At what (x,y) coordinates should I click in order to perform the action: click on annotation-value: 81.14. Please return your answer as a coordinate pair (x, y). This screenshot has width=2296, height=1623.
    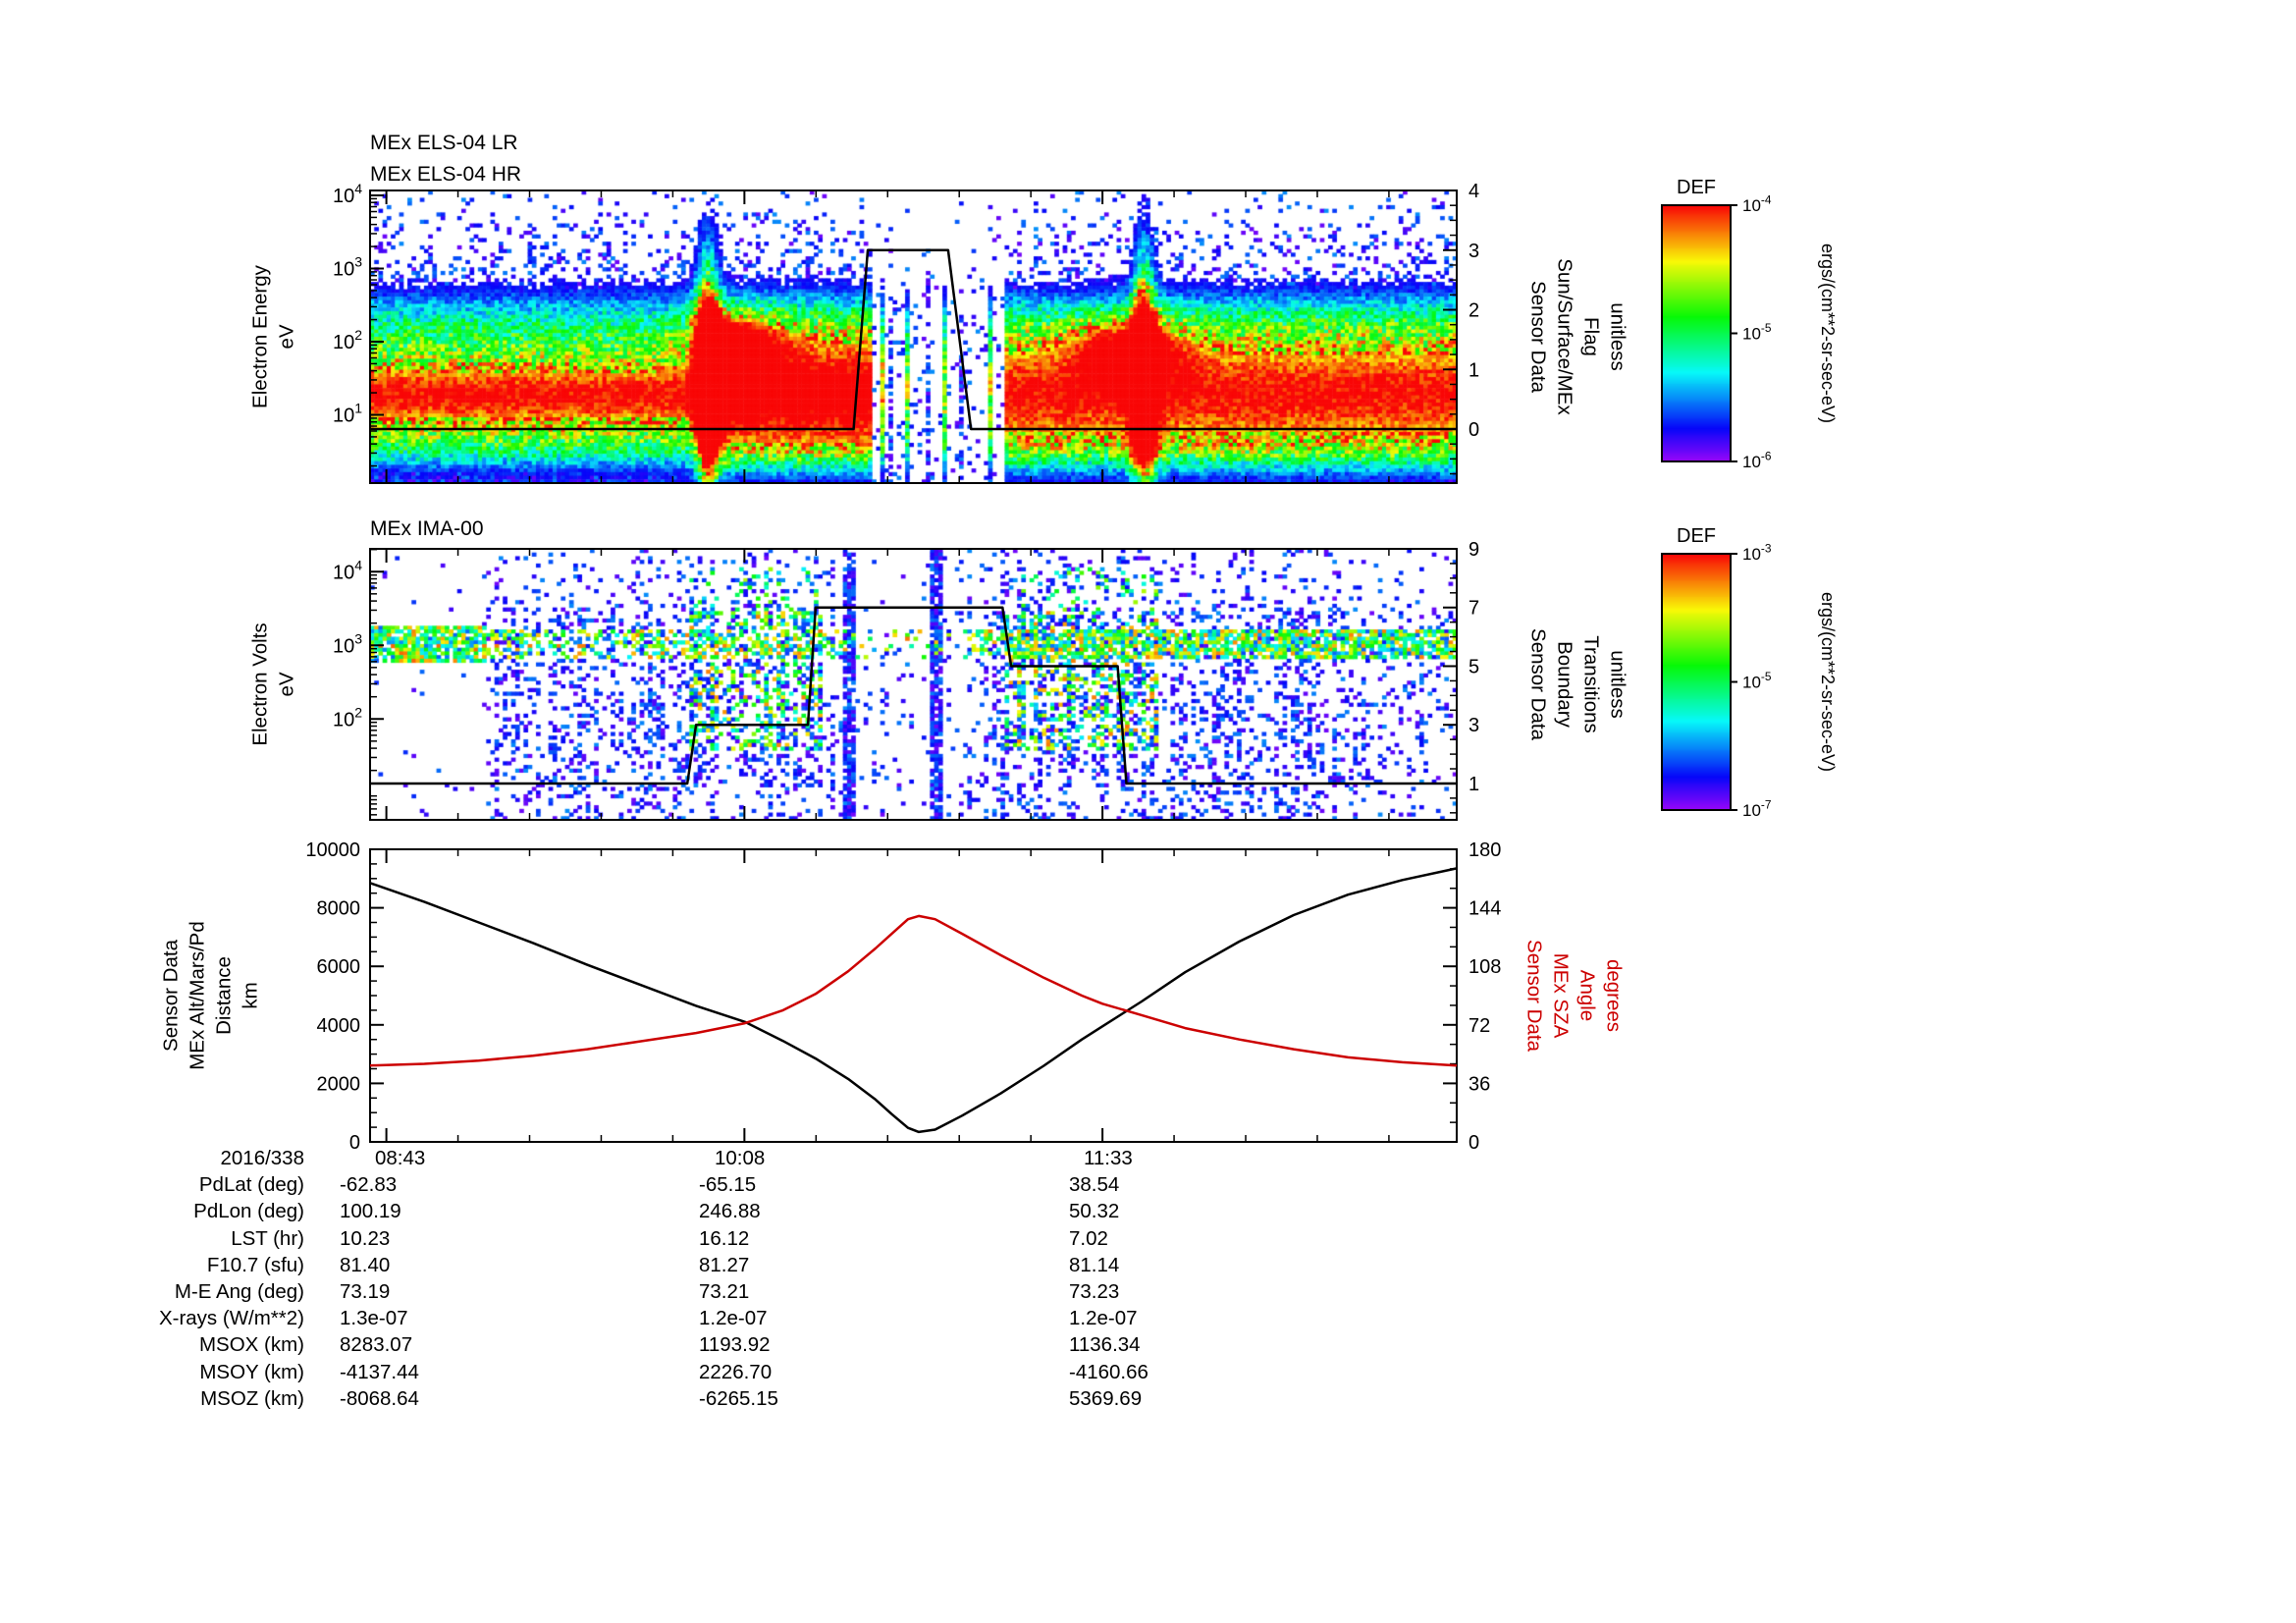
    Looking at the image, I should click on (1094, 1265).